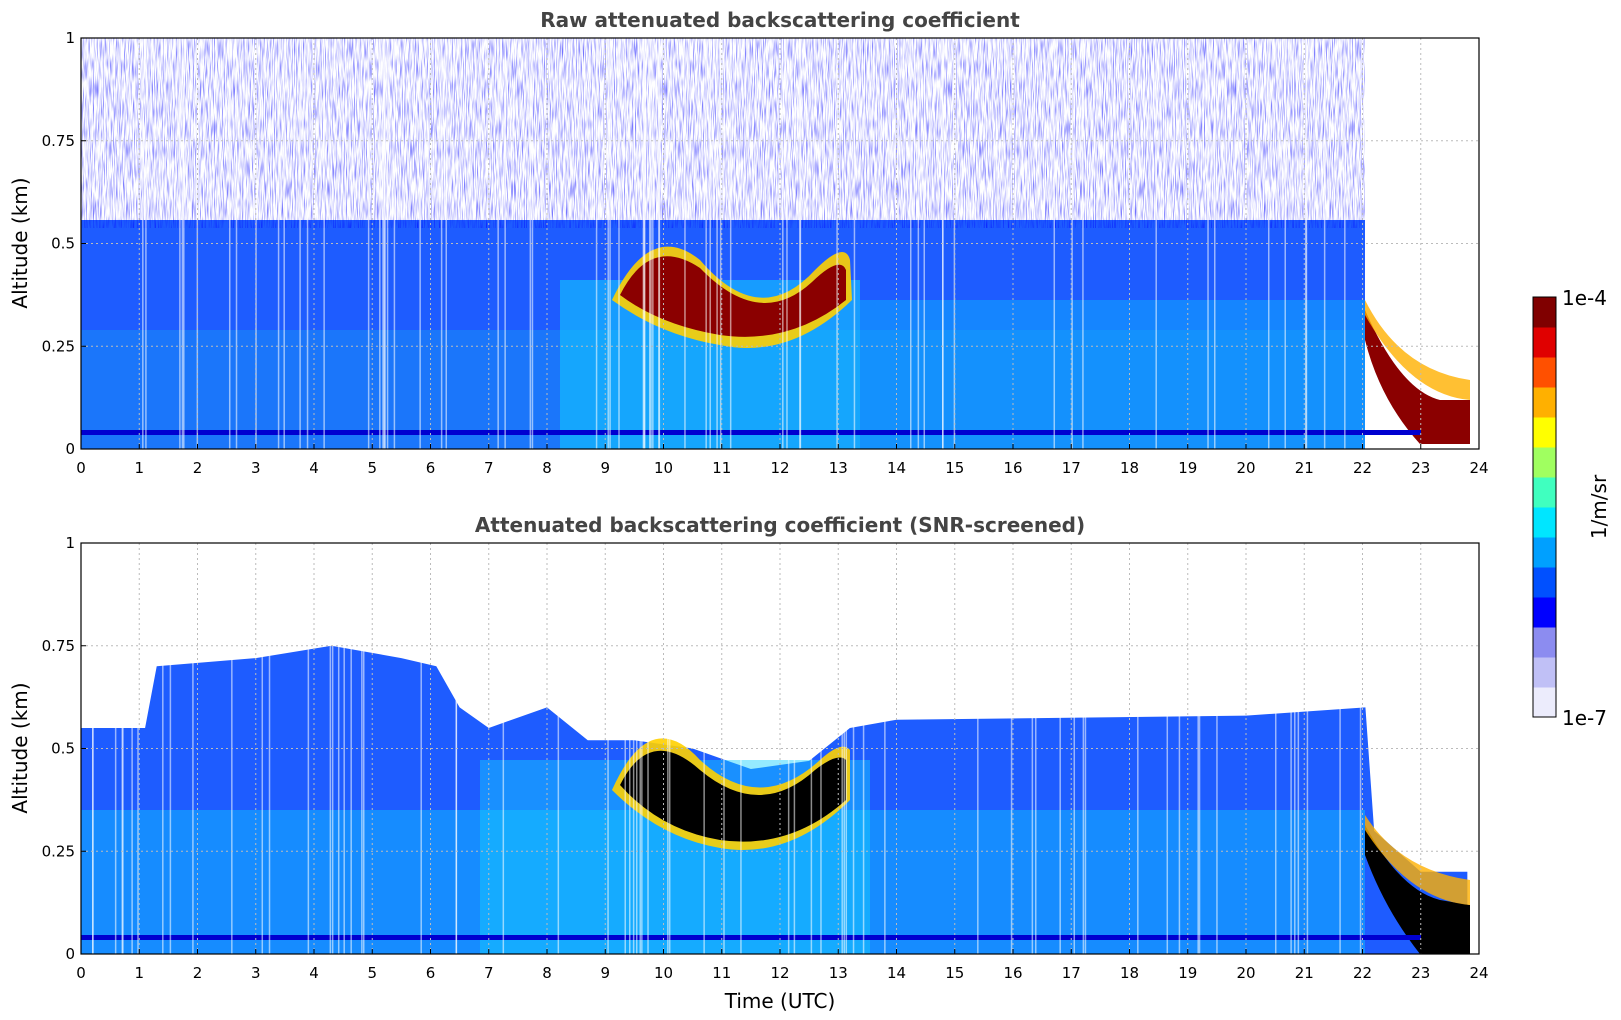 Image resolution: width=1621 pixels, height=1020 pixels. I want to click on screened-surface-band, so click(751, 937).